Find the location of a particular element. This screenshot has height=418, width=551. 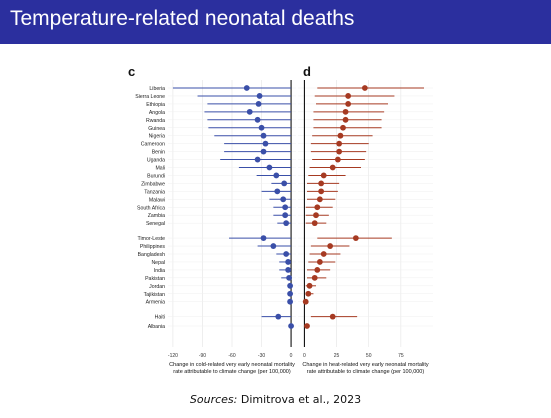

country-label: Haiti is located at coordinates (160, 318).